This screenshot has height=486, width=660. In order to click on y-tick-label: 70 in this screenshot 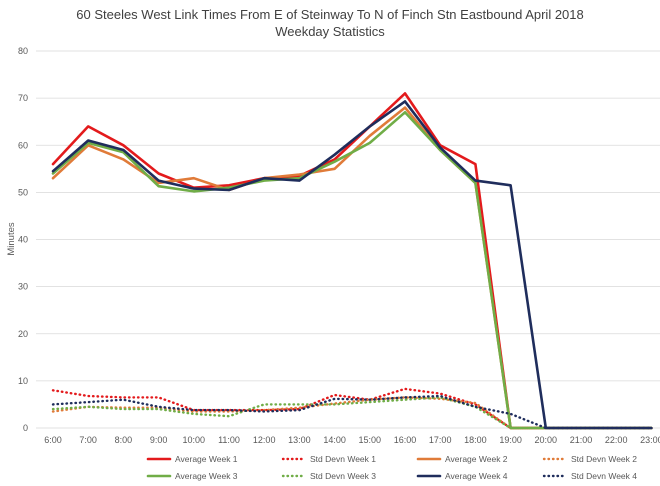, I will do `click(23, 98)`.